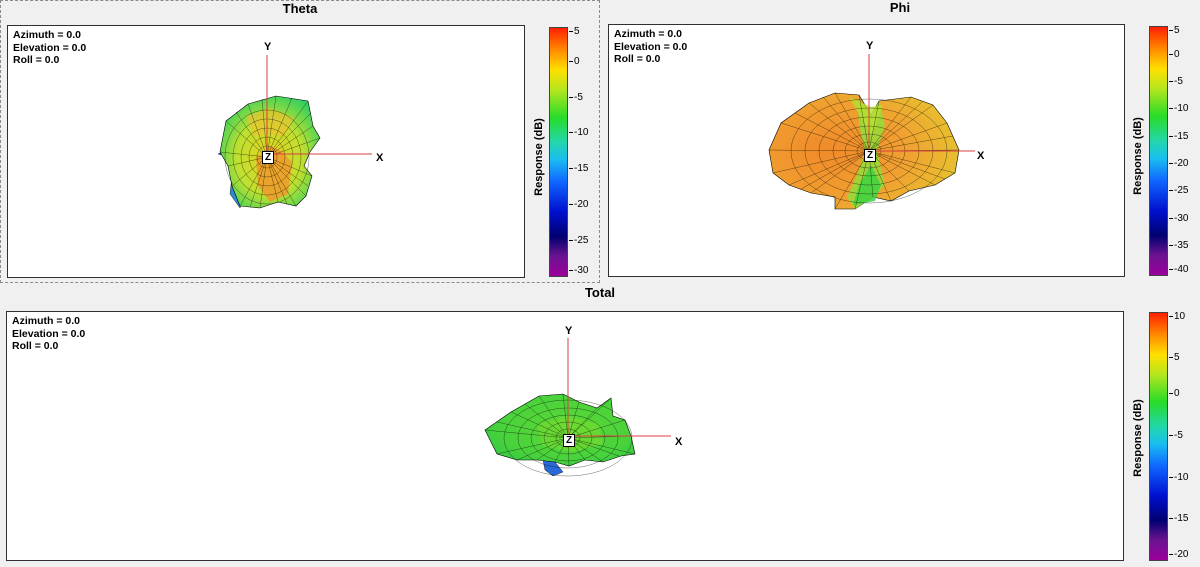 The height and width of the screenshot is (567, 1200). What do you see at coordinates (1158, 151) in the screenshot?
I see `phi-colorbar` at bounding box center [1158, 151].